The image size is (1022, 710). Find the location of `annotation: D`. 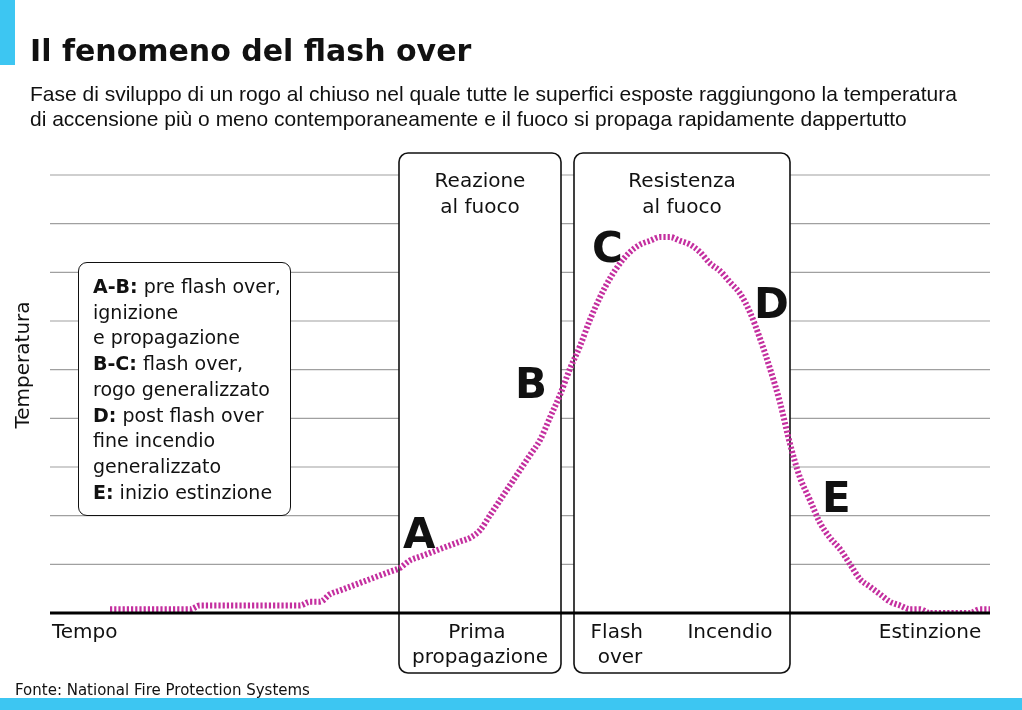

annotation: D is located at coordinates (771, 303).